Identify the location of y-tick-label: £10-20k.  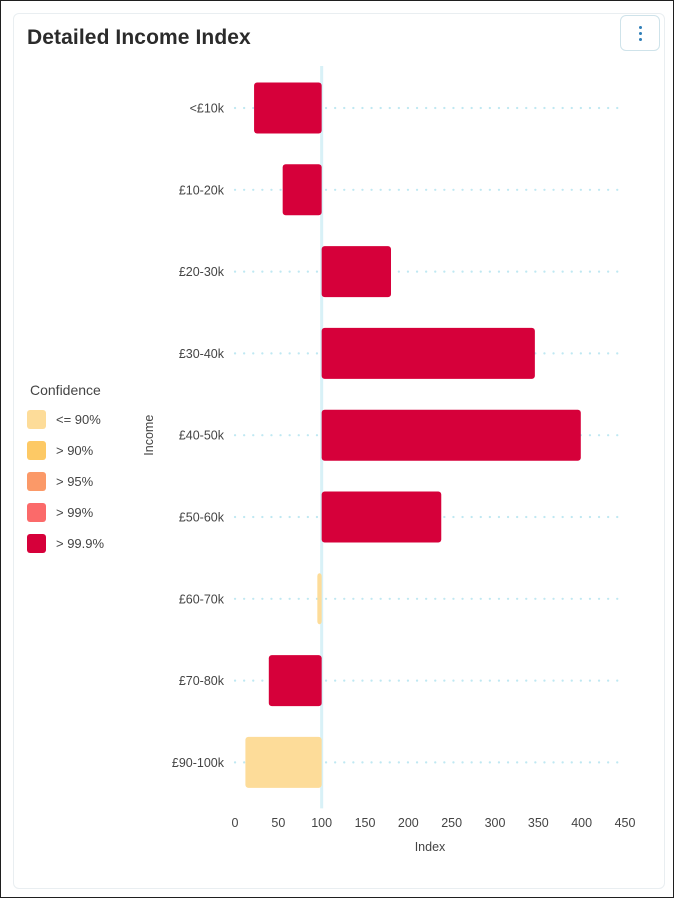
(202, 190).